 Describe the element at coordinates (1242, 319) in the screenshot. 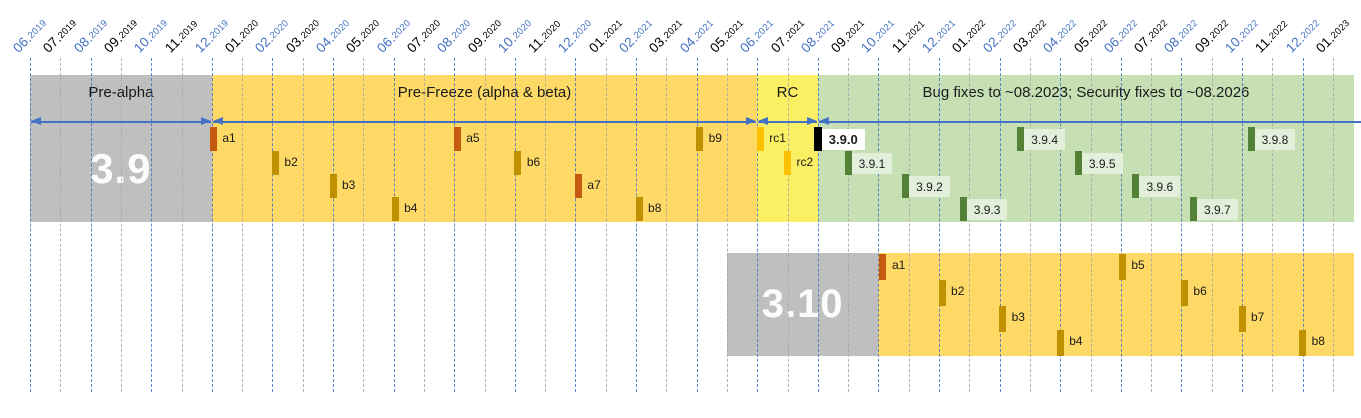

I see `release-marker-b7` at that location.